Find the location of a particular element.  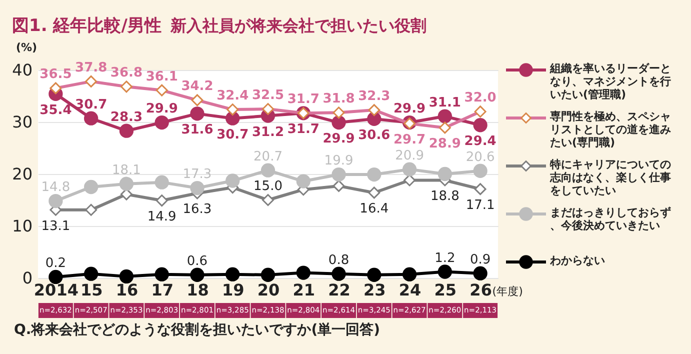

x-tick-label: 18 is located at coordinates (197, 290).